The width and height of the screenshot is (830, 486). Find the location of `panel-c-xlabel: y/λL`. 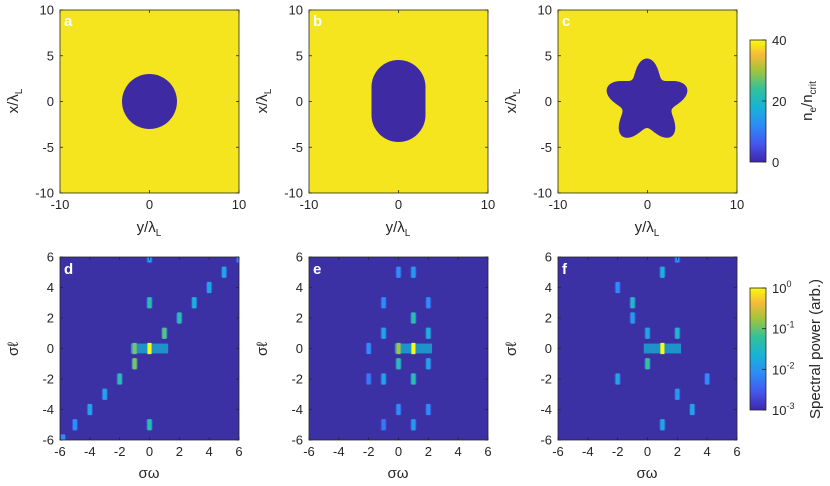

panel-c-xlabel: y/λL is located at coordinates (647, 229).